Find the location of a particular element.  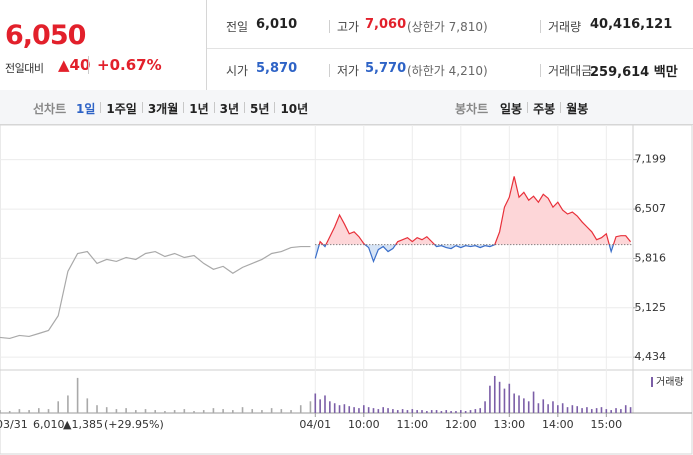

footer-rate: (+29.95%) is located at coordinates (134, 424).